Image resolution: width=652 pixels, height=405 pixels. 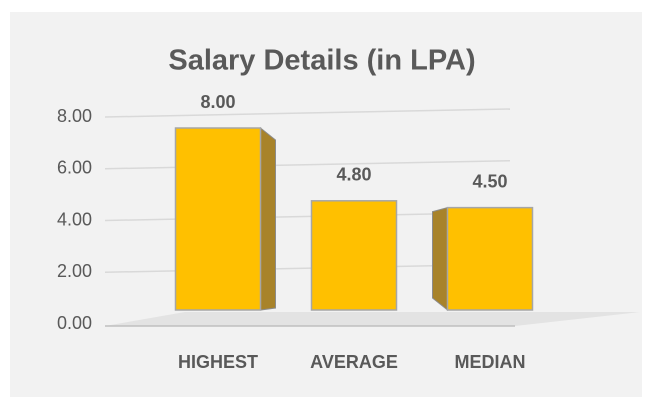 I want to click on floor, so click(x=372, y=319).